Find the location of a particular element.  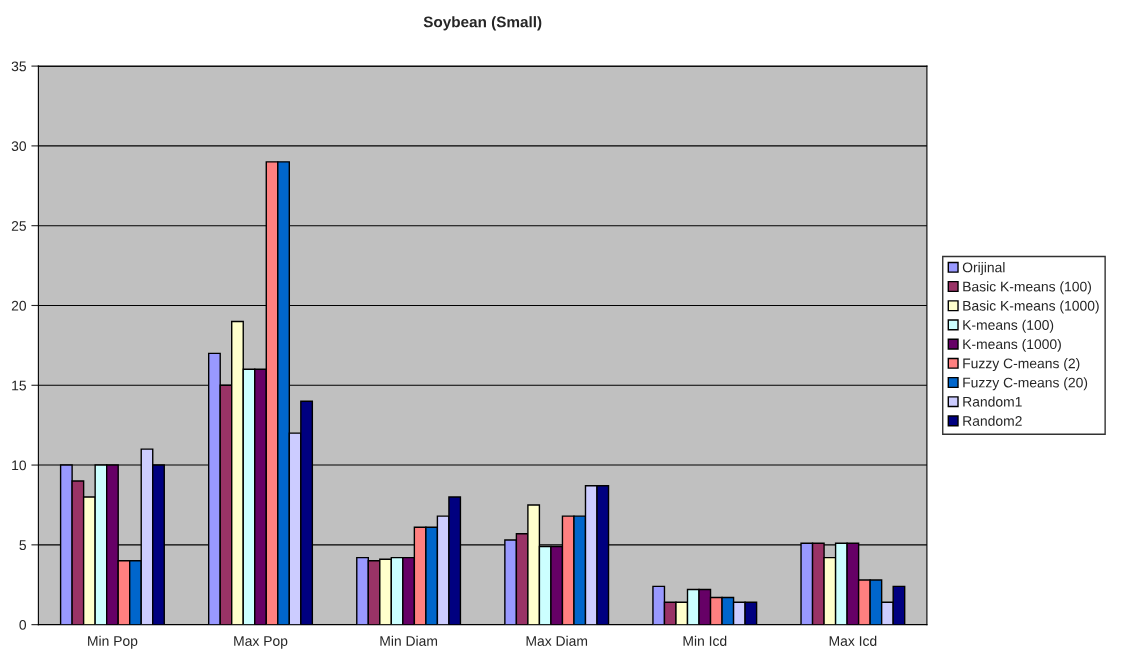

x-tick-label: Min Icd is located at coordinates (705, 640).